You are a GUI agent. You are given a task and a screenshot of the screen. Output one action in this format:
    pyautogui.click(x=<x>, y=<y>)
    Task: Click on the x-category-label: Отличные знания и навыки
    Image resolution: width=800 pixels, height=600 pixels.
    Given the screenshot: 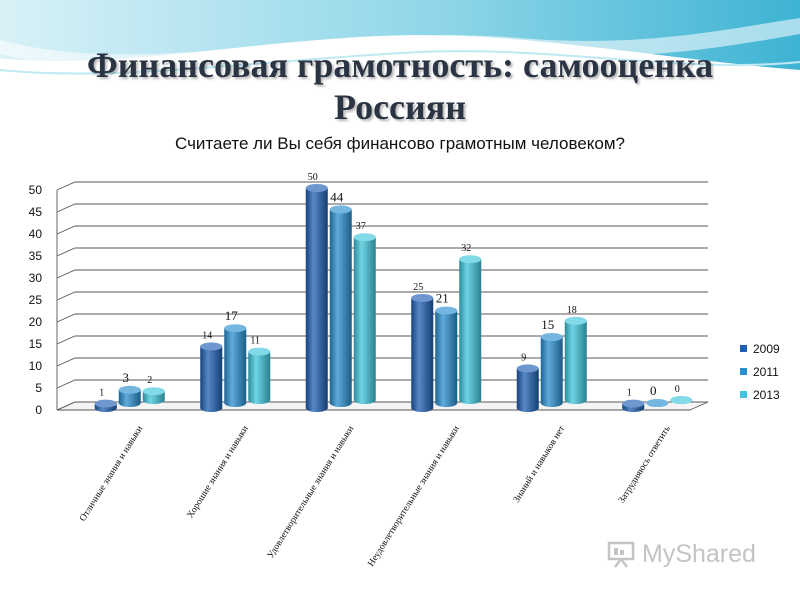 What is the action you would take?
    pyautogui.click(x=111, y=473)
    